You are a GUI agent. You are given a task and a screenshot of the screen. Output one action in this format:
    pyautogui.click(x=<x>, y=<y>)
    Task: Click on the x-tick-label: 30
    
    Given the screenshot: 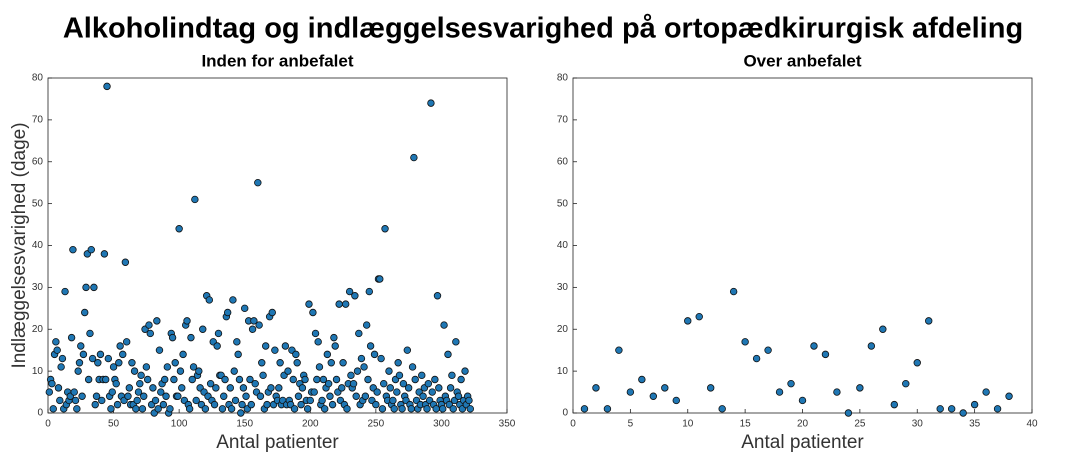 What is the action you would take?
    pyautogui.click(x=918, y=424)
    